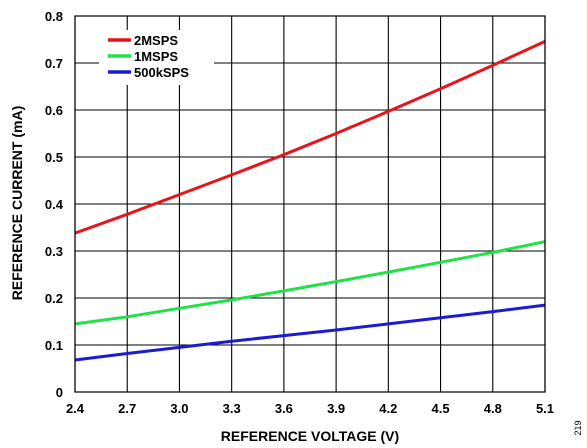 The height and width of the screenshot is (448, 587). What do you see at coordinates (310, 408) in the screenshot?
I see `x-tick-labels: 2.4 2.7 3.0 3.3 3.6 3.9 4.2 4.5 4.8 5.1` at bounding box center [310, 408].